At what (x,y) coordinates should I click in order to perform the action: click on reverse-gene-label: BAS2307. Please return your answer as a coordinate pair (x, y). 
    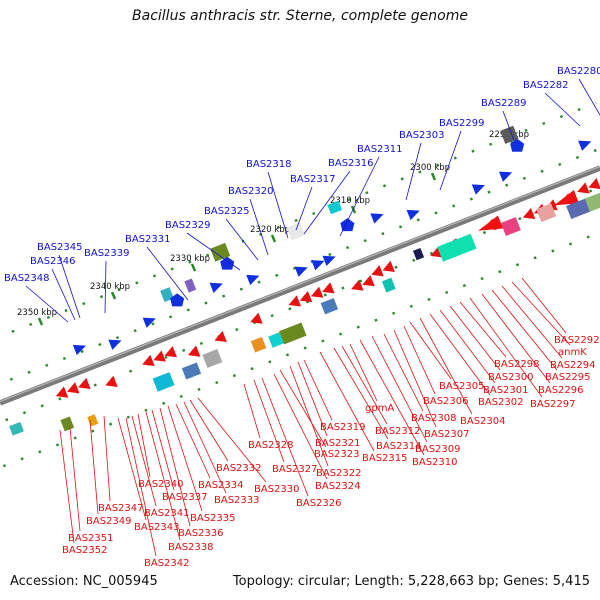
    Looking at the image, I should click on (447, 434).